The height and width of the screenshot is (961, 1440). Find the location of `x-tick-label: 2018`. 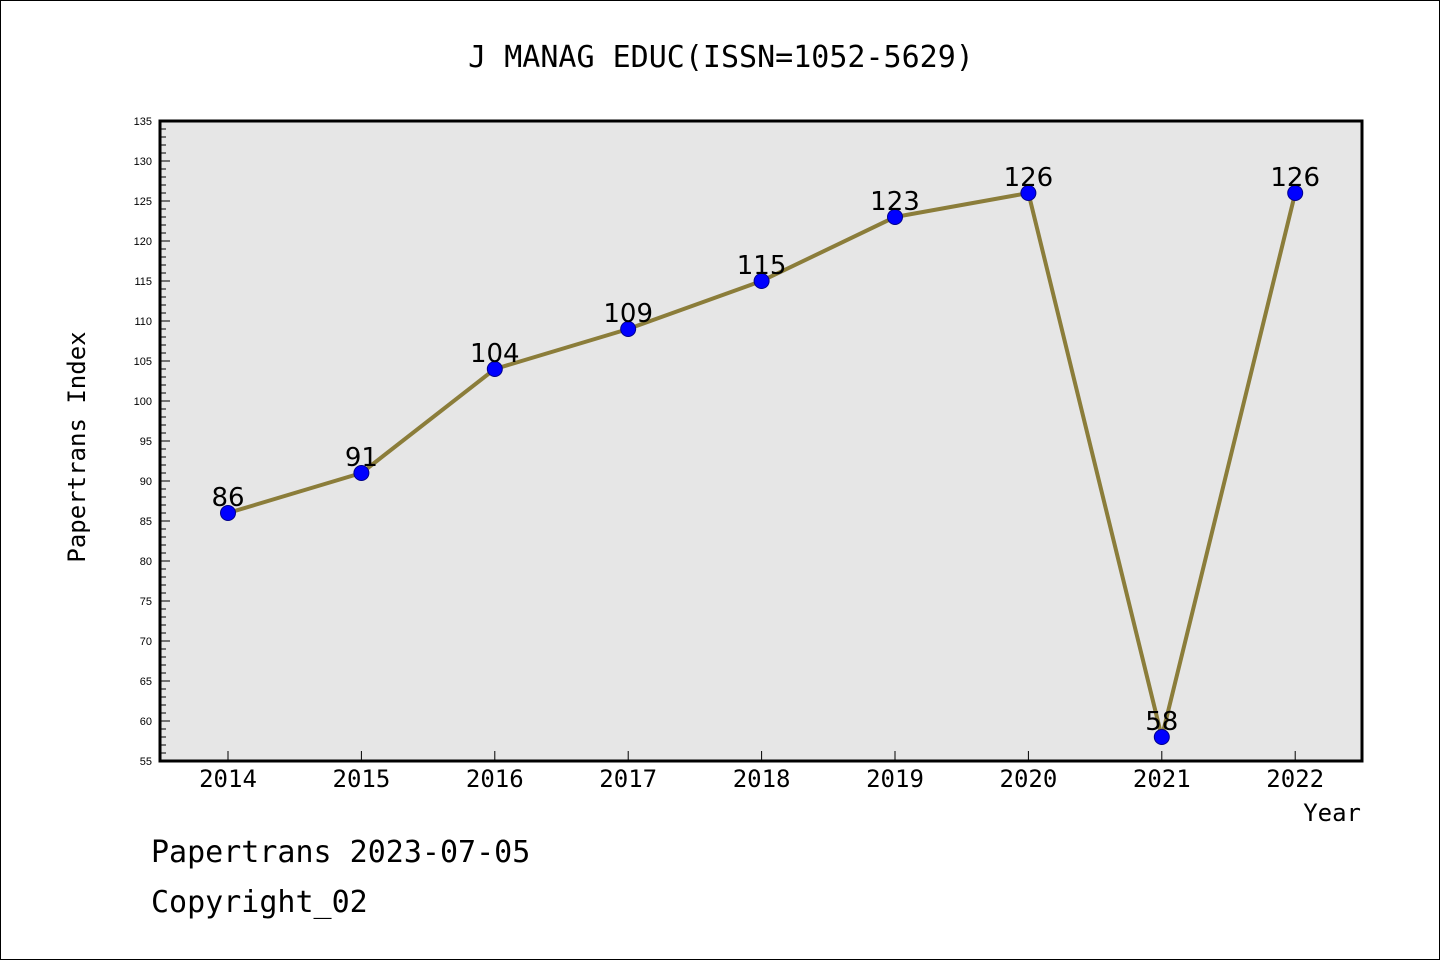

x-tick-label: 2018 is located at coordinates (762, 779).